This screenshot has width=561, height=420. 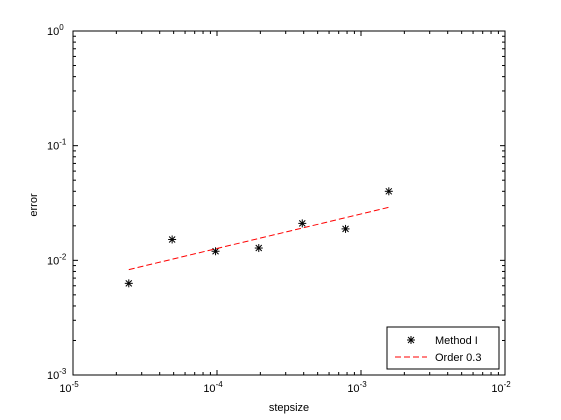 I want to click on y-tick-label: 10⁻², so click(x=57, y=259).